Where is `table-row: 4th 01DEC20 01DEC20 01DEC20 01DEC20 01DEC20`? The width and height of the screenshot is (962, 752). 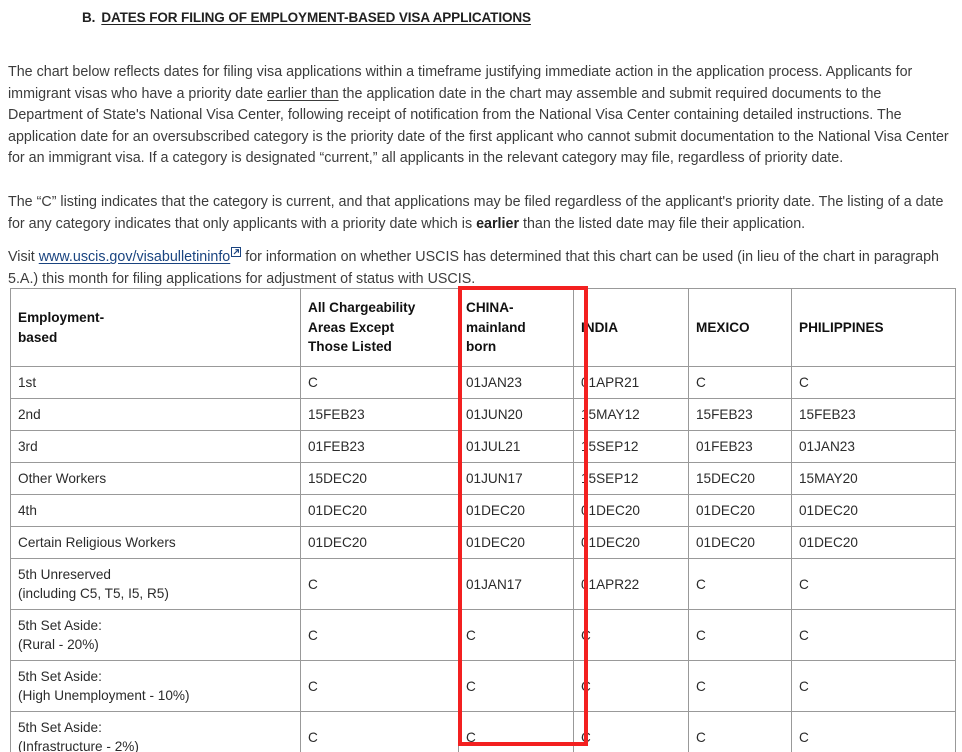
table-row: 4th 01DEC20 01DEC20 01DEC20 01DEC20 01DEC20 is located at coordinates (483, 510).